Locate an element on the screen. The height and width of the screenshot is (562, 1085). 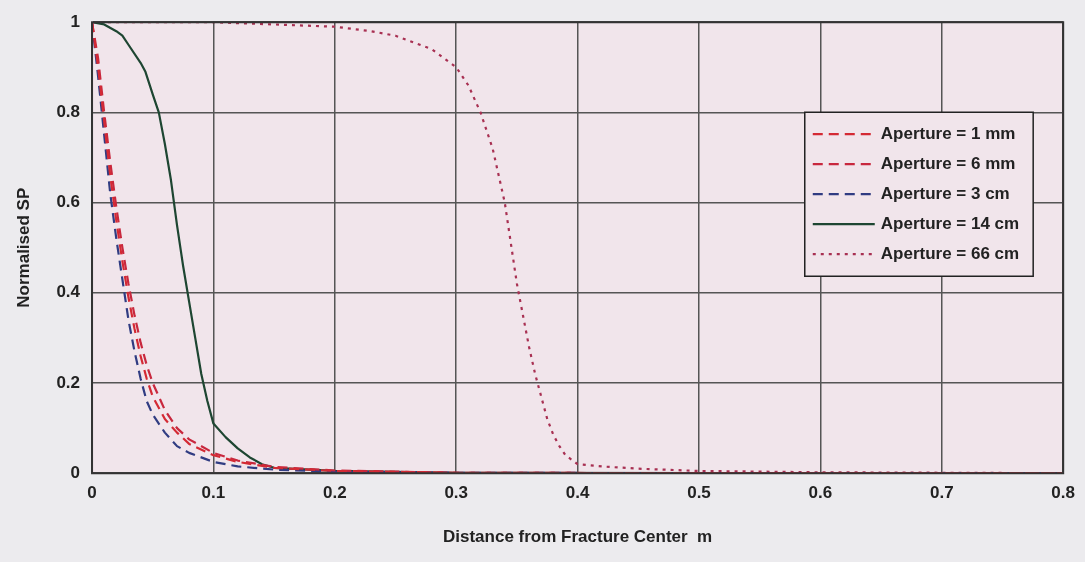
legend-label: Aperture = 66 cm is located at coordinates (950, 253).